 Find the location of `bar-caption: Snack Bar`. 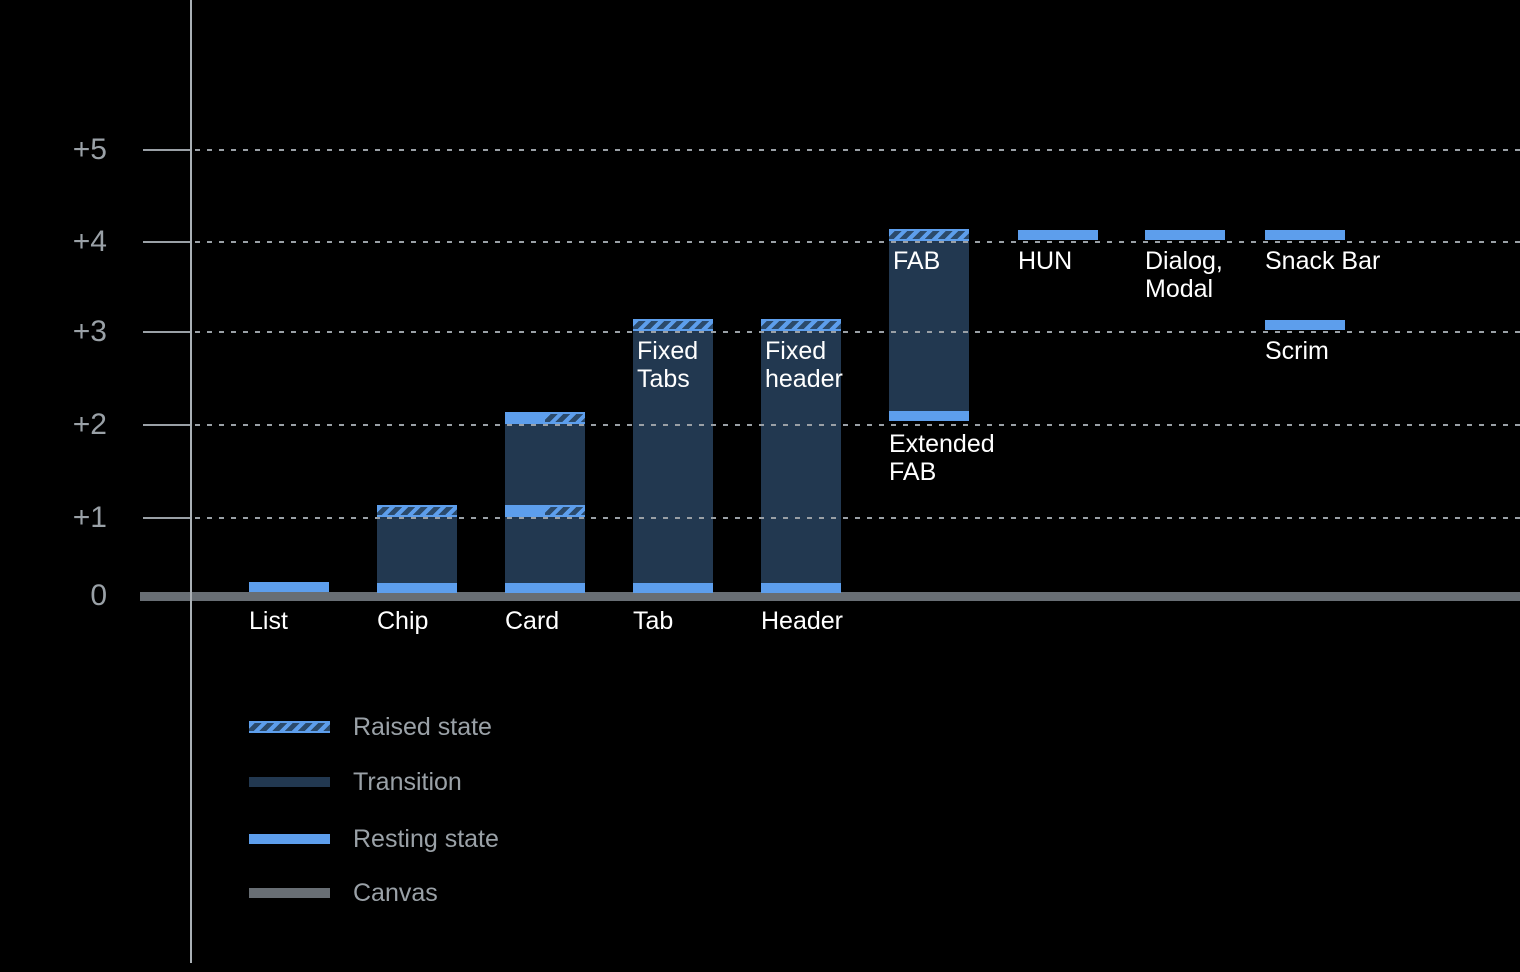

bar-caption: Snack Bar is located at coordinates (1323, 261).